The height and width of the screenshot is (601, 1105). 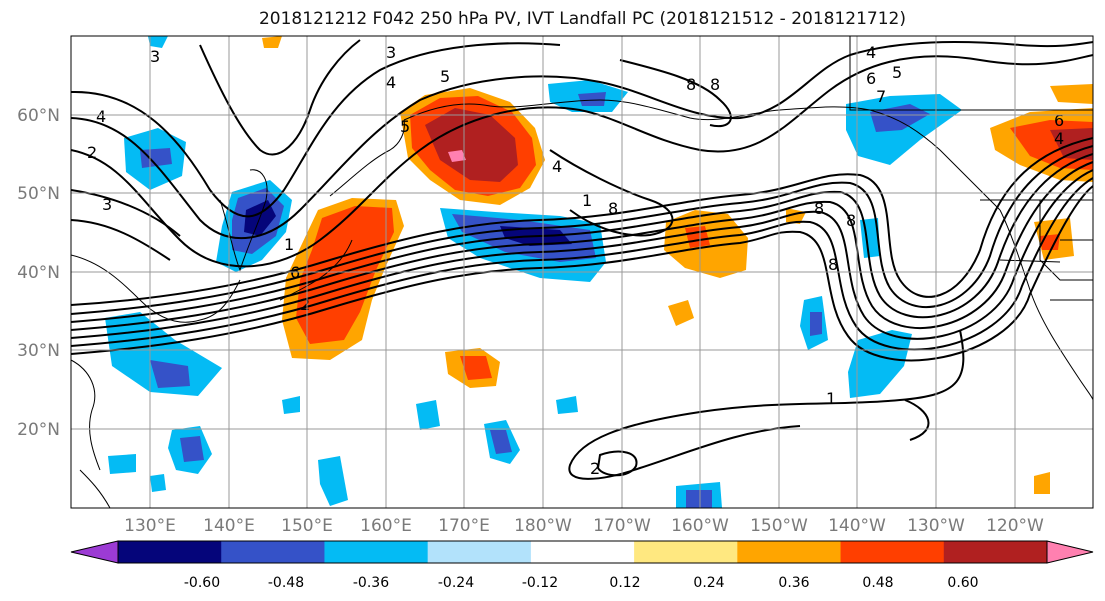 What do you see at coordinates (192, 449) in the screenshot?
I see `negative-anomaly-small-1-core` at bounding box center [192, 449].